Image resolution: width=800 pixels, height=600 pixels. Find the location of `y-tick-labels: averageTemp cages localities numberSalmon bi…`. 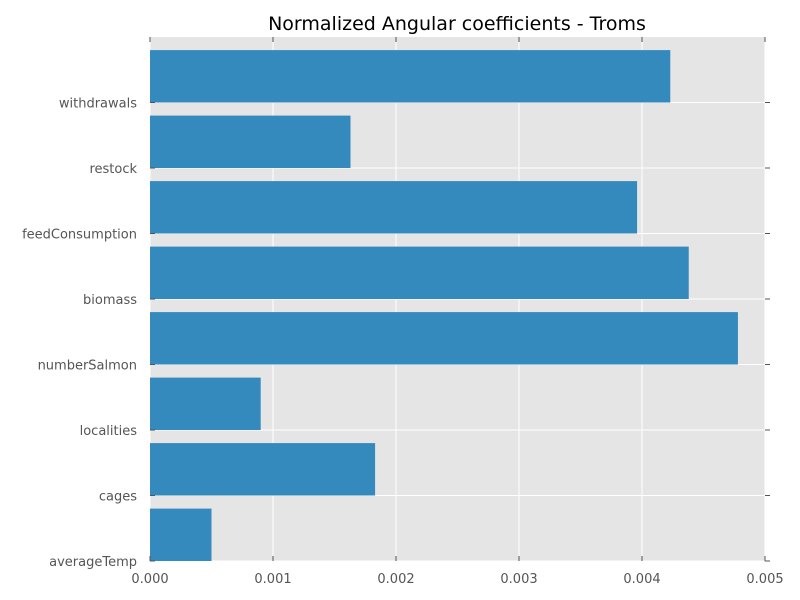

y-tick-labels: averageTemp cages localities numberSalmon bi… is located at coordinates (79, 334).